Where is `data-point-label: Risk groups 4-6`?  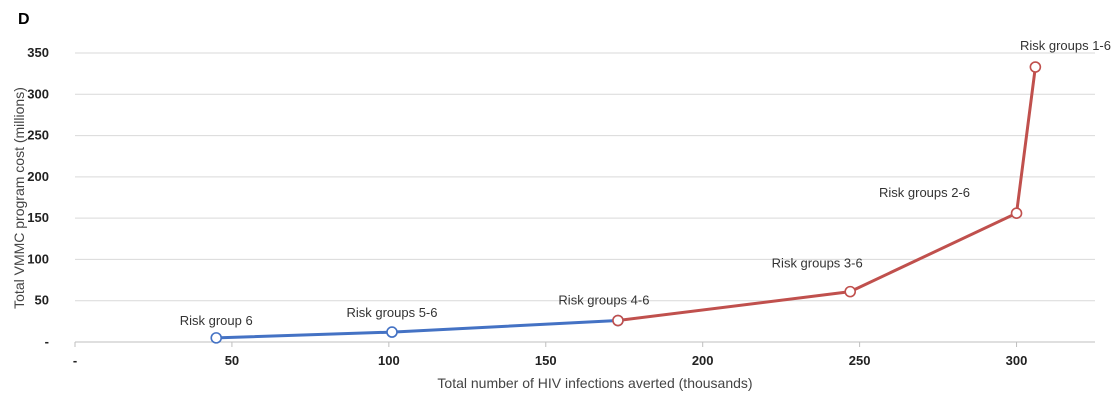
data-point-label: Risk groups 4-6 is located at coordinates (603, 300).